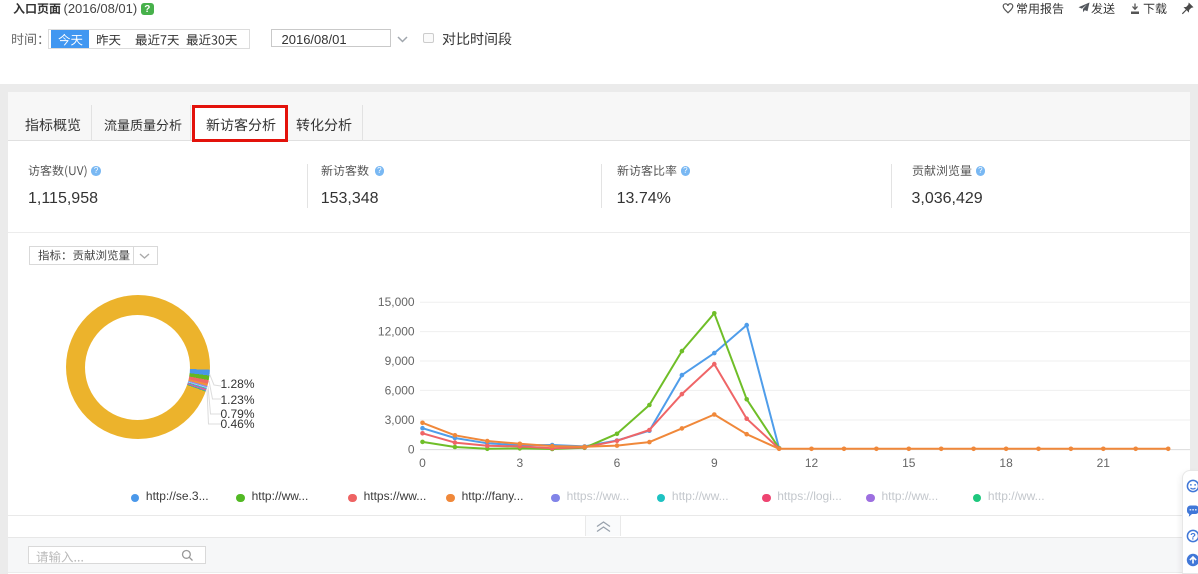 The image size is (1198, 574). Describe the element at coordinates (714, 463) in the screenshot. I see `svg-text: 9` at that location.